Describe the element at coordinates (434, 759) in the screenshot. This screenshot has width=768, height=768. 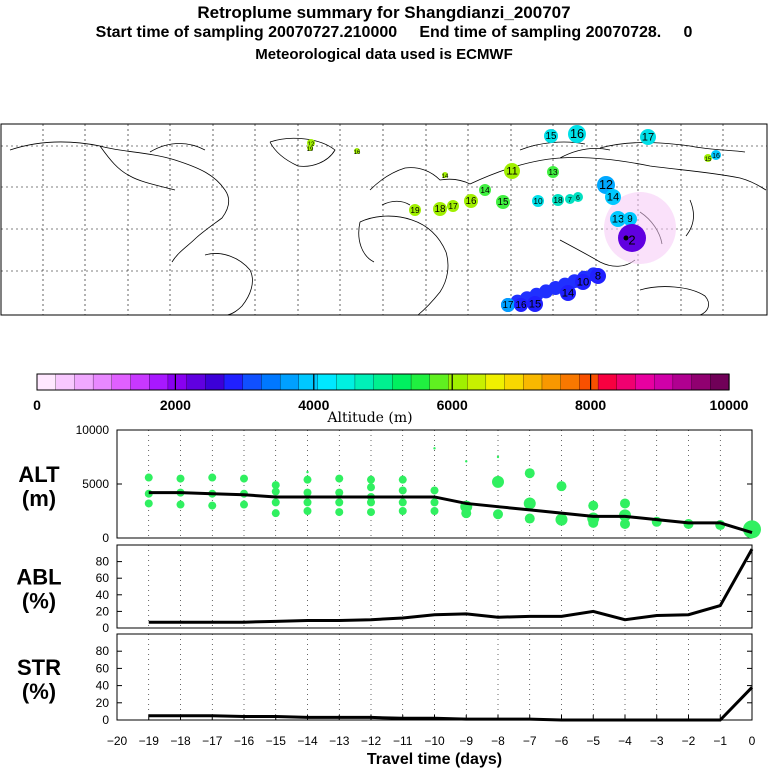
I see `x-axis-label: Travel time (days)` at that location.